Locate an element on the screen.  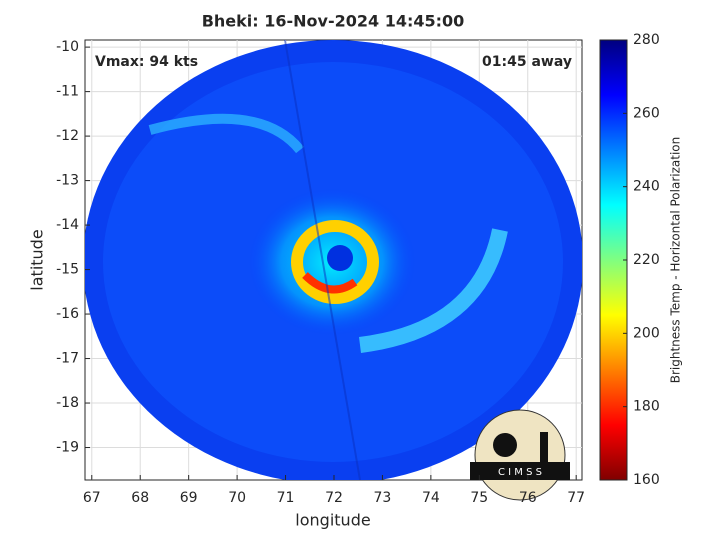
y-tick-label: -13 is located at coordinates (67, 181).